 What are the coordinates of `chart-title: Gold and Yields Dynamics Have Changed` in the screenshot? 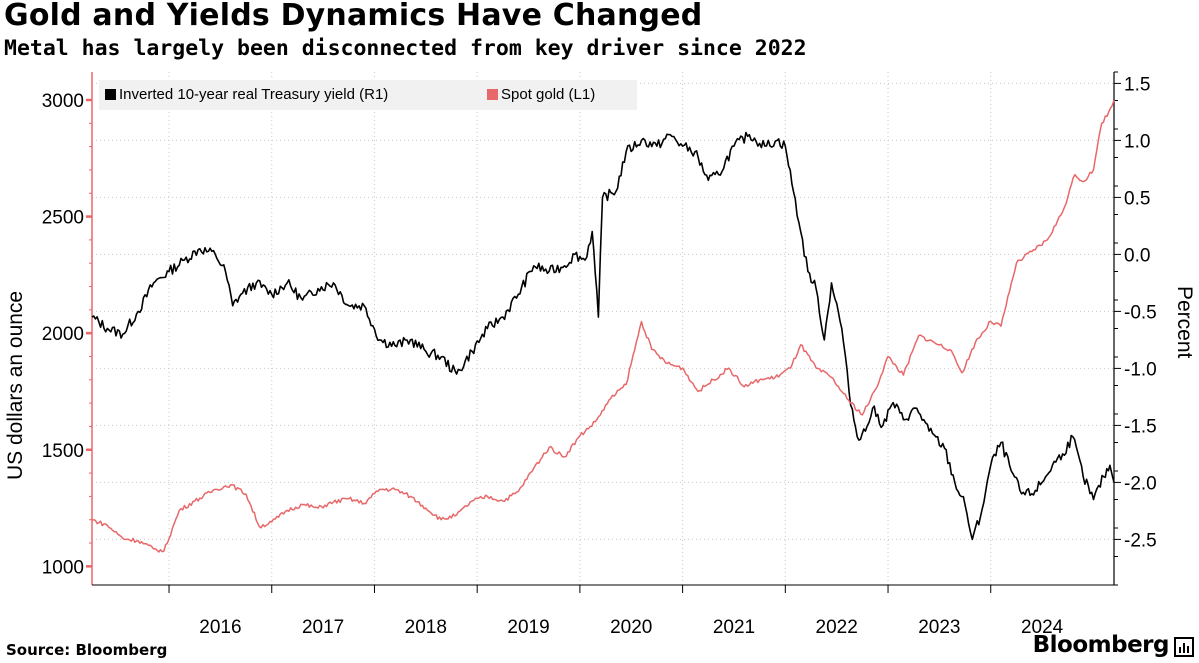 It's located at (353, 16).